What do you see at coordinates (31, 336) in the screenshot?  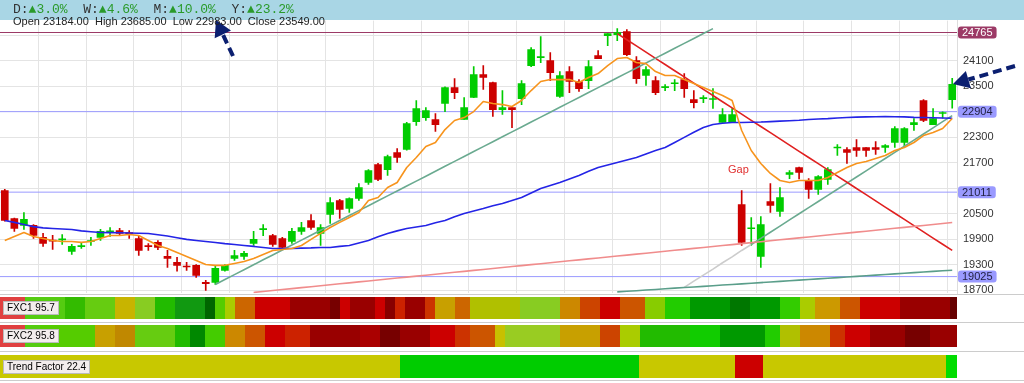 I see `text: FXC2 95.8` at bounding box center [31, 336].